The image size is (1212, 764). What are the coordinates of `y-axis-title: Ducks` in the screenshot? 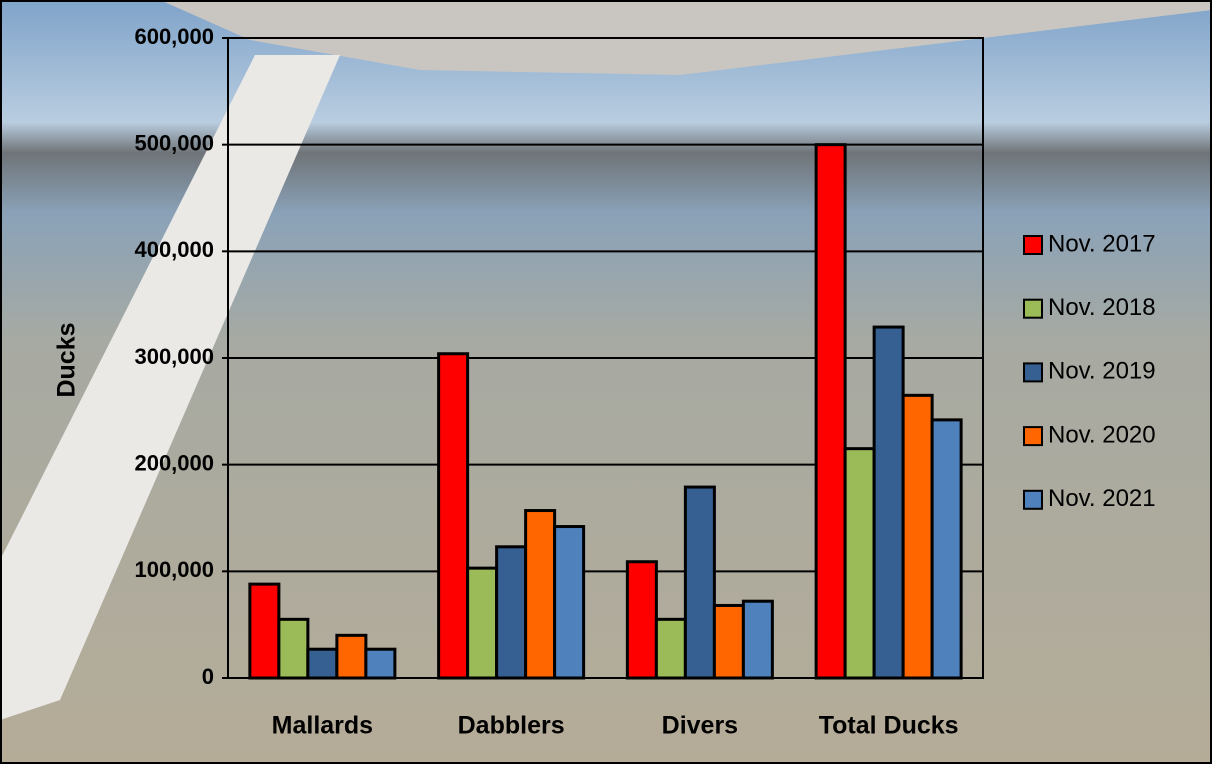 It's located at (67, 359).